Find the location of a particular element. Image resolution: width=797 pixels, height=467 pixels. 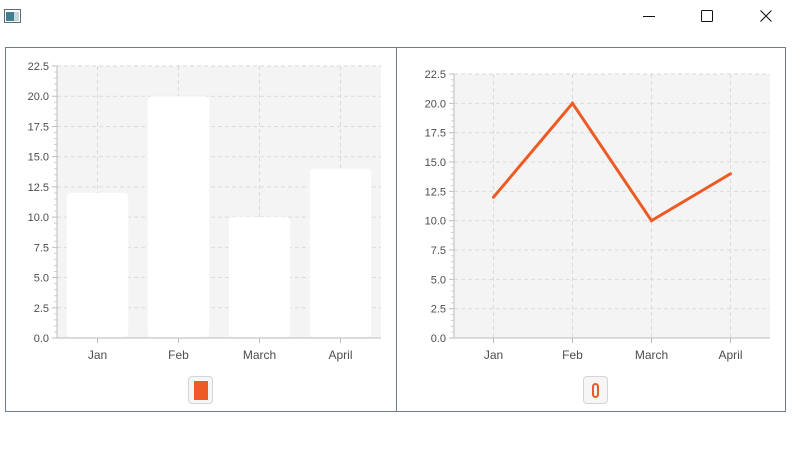

series-line is located at coordinates (612, 161).